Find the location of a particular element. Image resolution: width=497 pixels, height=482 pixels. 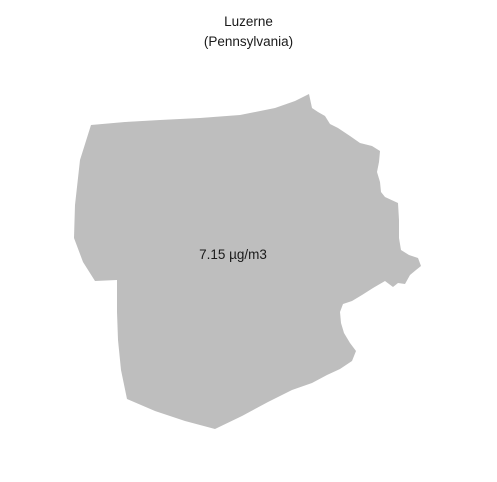

map-subtitle: (Pennsylvania) is located at coordinates (248, 41).